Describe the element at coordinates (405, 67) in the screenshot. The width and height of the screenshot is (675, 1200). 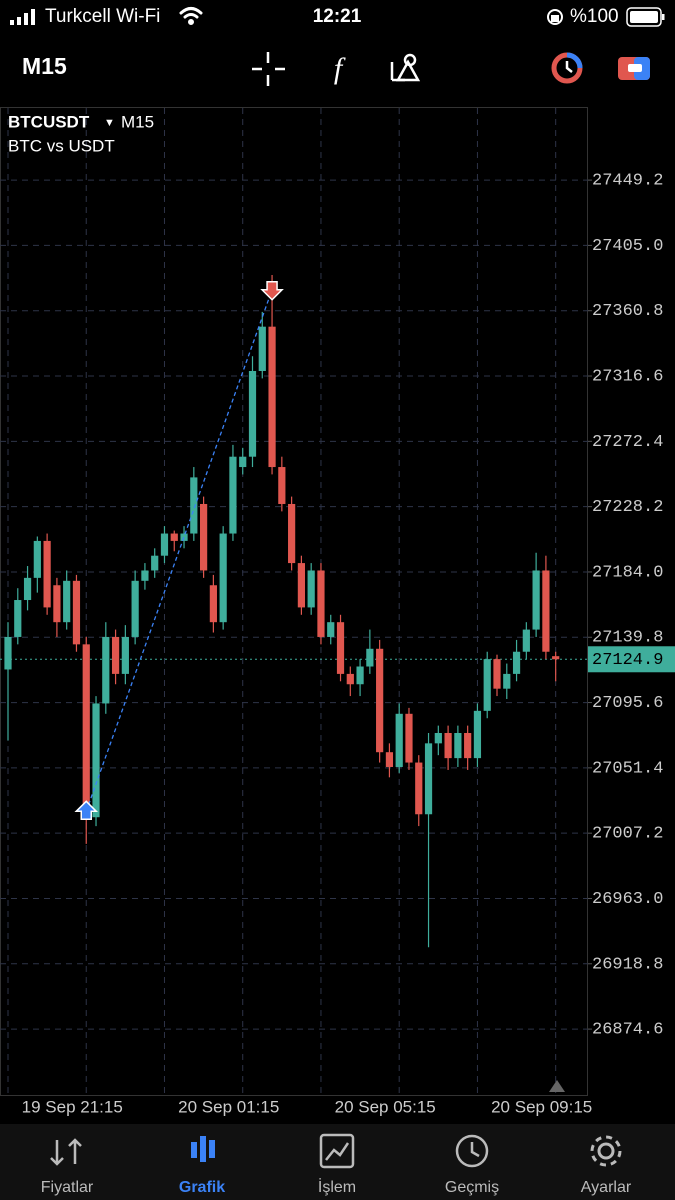
I see `objects-button` at that location.